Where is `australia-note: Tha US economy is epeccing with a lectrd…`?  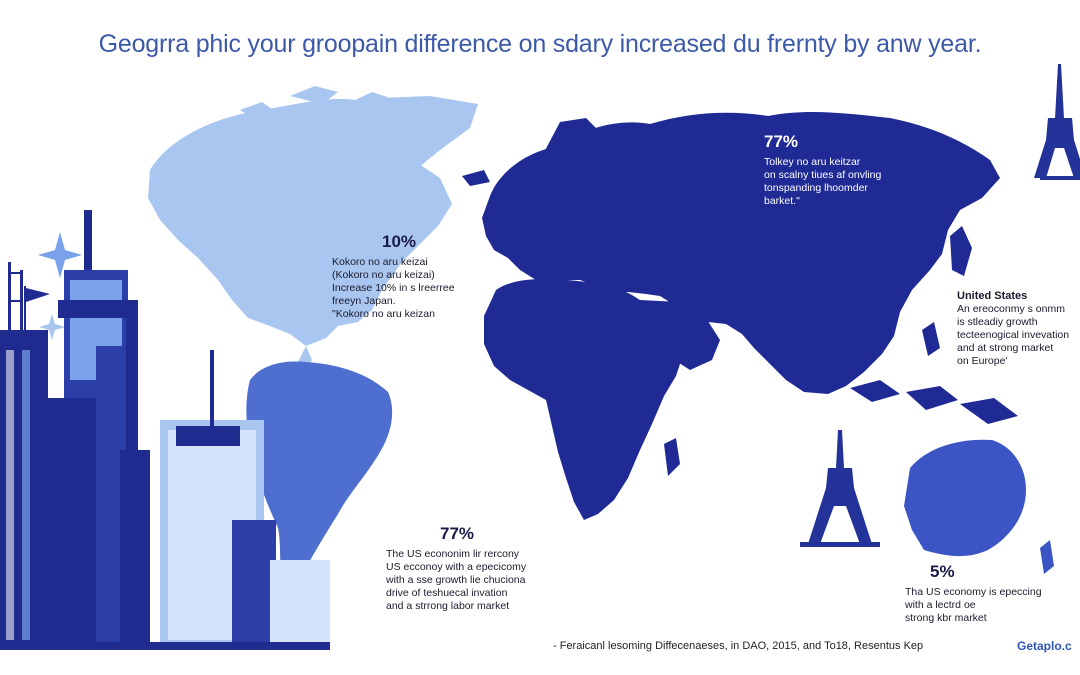
australia-note: Tha US economy is epeccing with a lectrd… is located at coordinates (973, 605).